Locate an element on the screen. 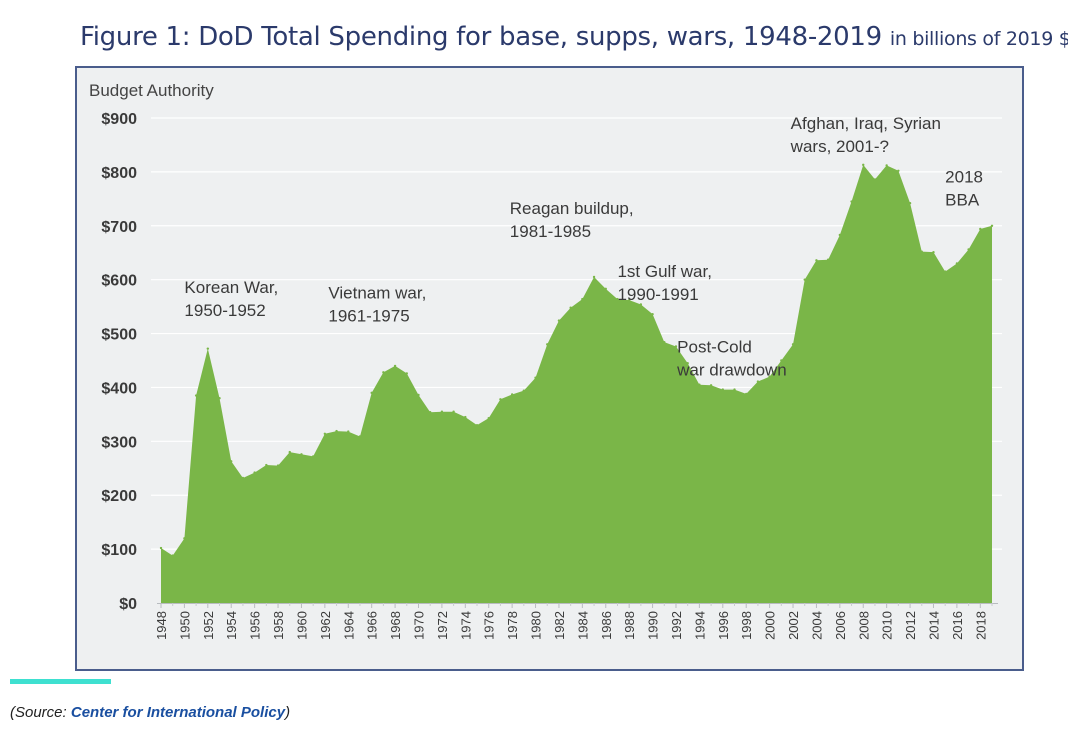  x-tick-label: 1990 is located at coordinates (653, 625).